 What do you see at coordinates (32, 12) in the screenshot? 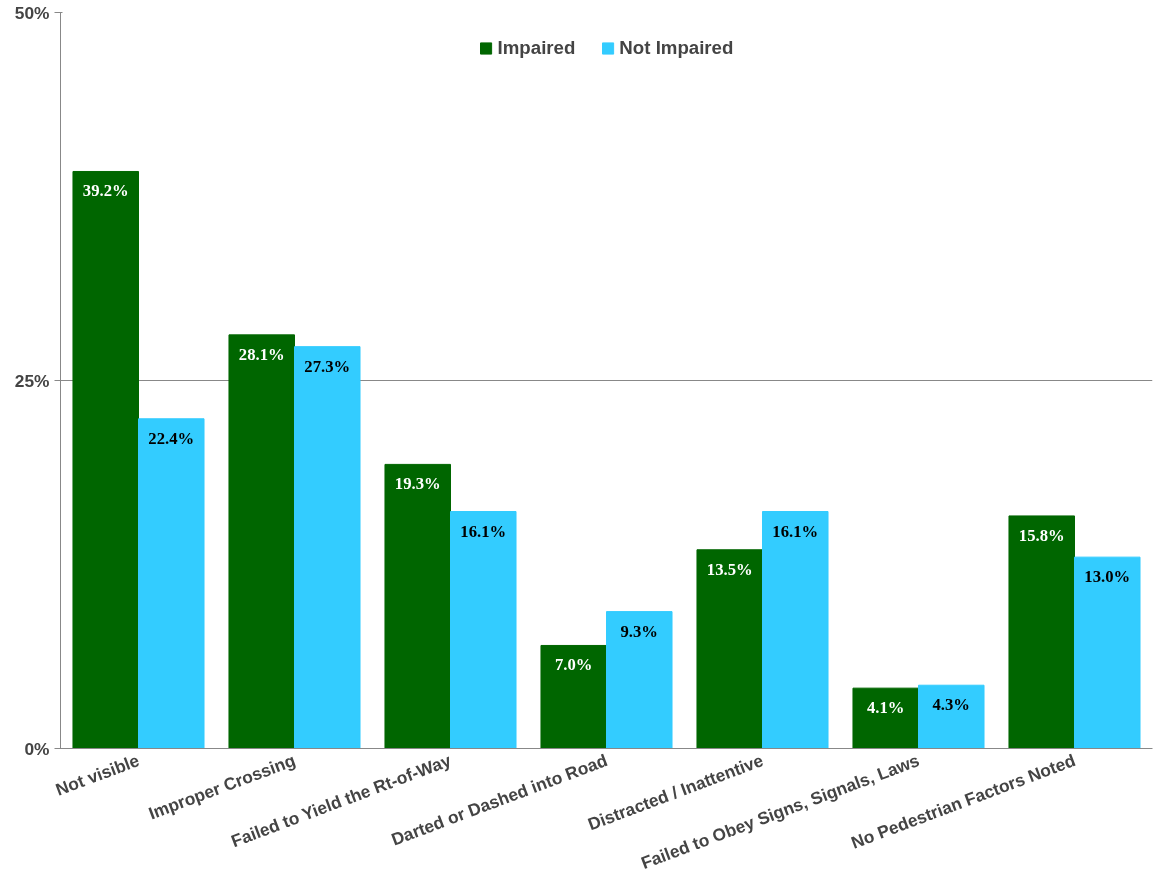
I see `y-tick-label: 50%` at bounding box center [32, 12].